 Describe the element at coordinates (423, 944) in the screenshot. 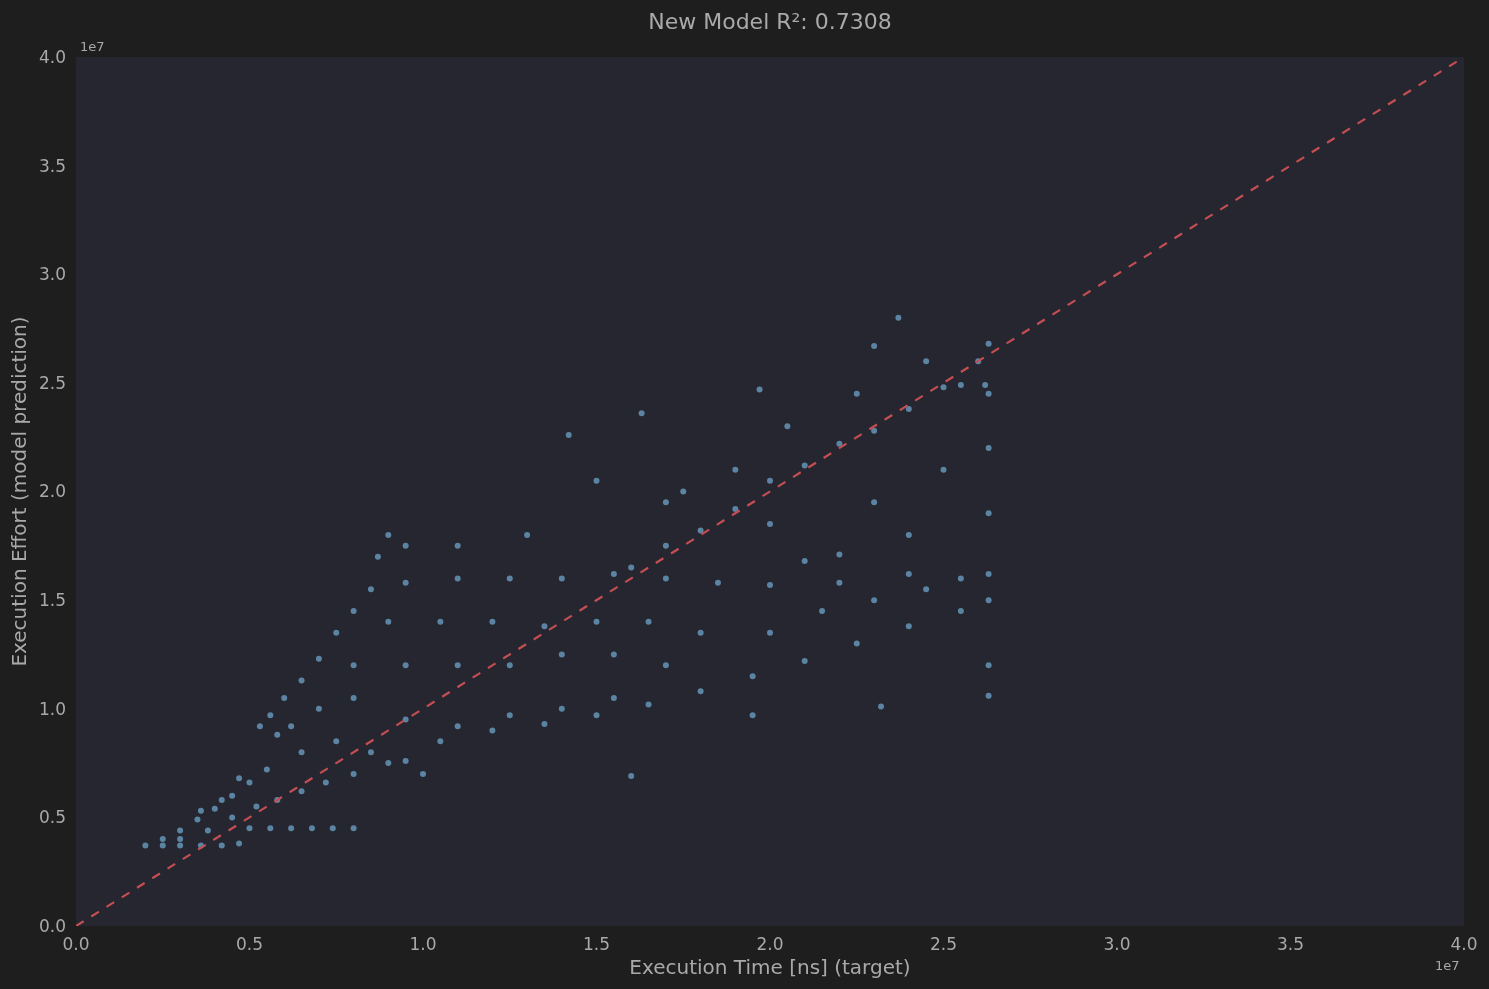

I see `x-tick-label: 1.0` at that location.